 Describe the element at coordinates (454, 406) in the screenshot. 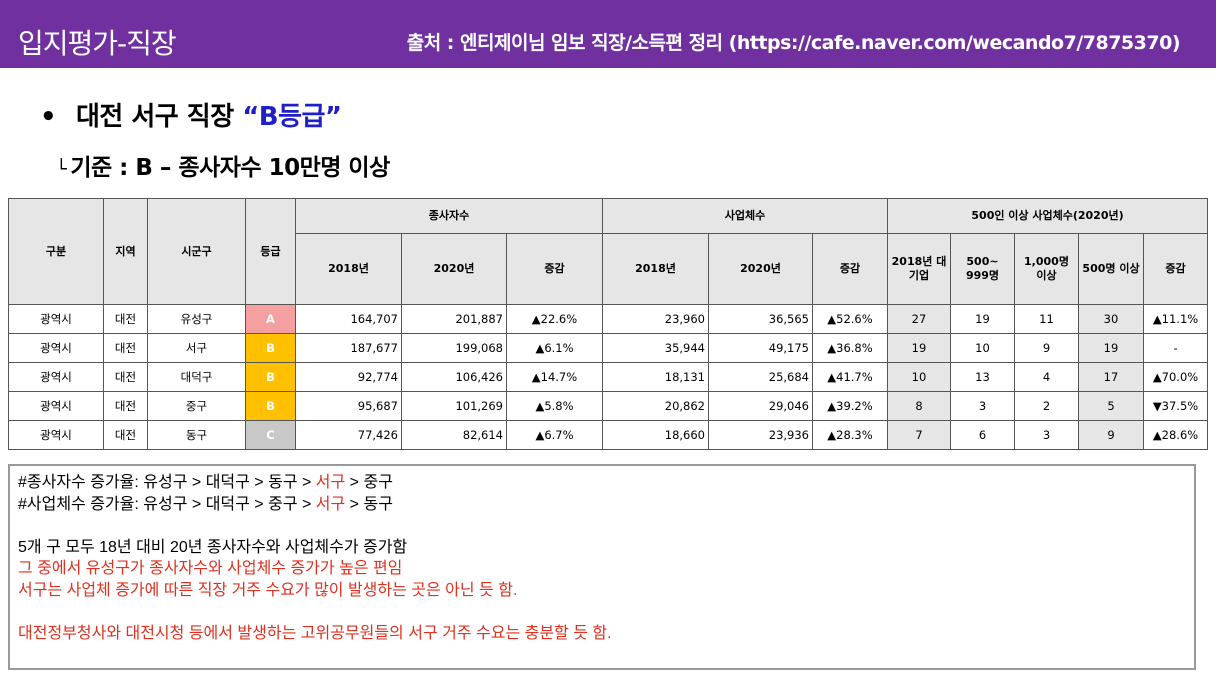

I see `cell-emp2020: 101,269` at that location.